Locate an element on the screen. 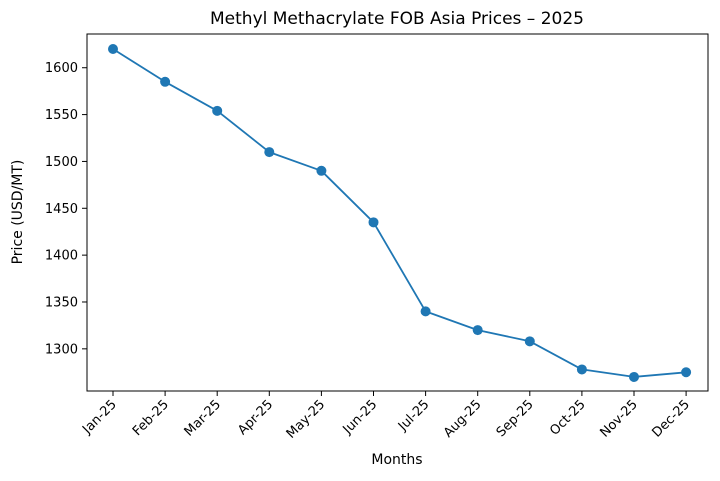 The height and width of the screenshot is (481, 720). x-tick-label: Feb-25 is located at coordinates (151, 418).